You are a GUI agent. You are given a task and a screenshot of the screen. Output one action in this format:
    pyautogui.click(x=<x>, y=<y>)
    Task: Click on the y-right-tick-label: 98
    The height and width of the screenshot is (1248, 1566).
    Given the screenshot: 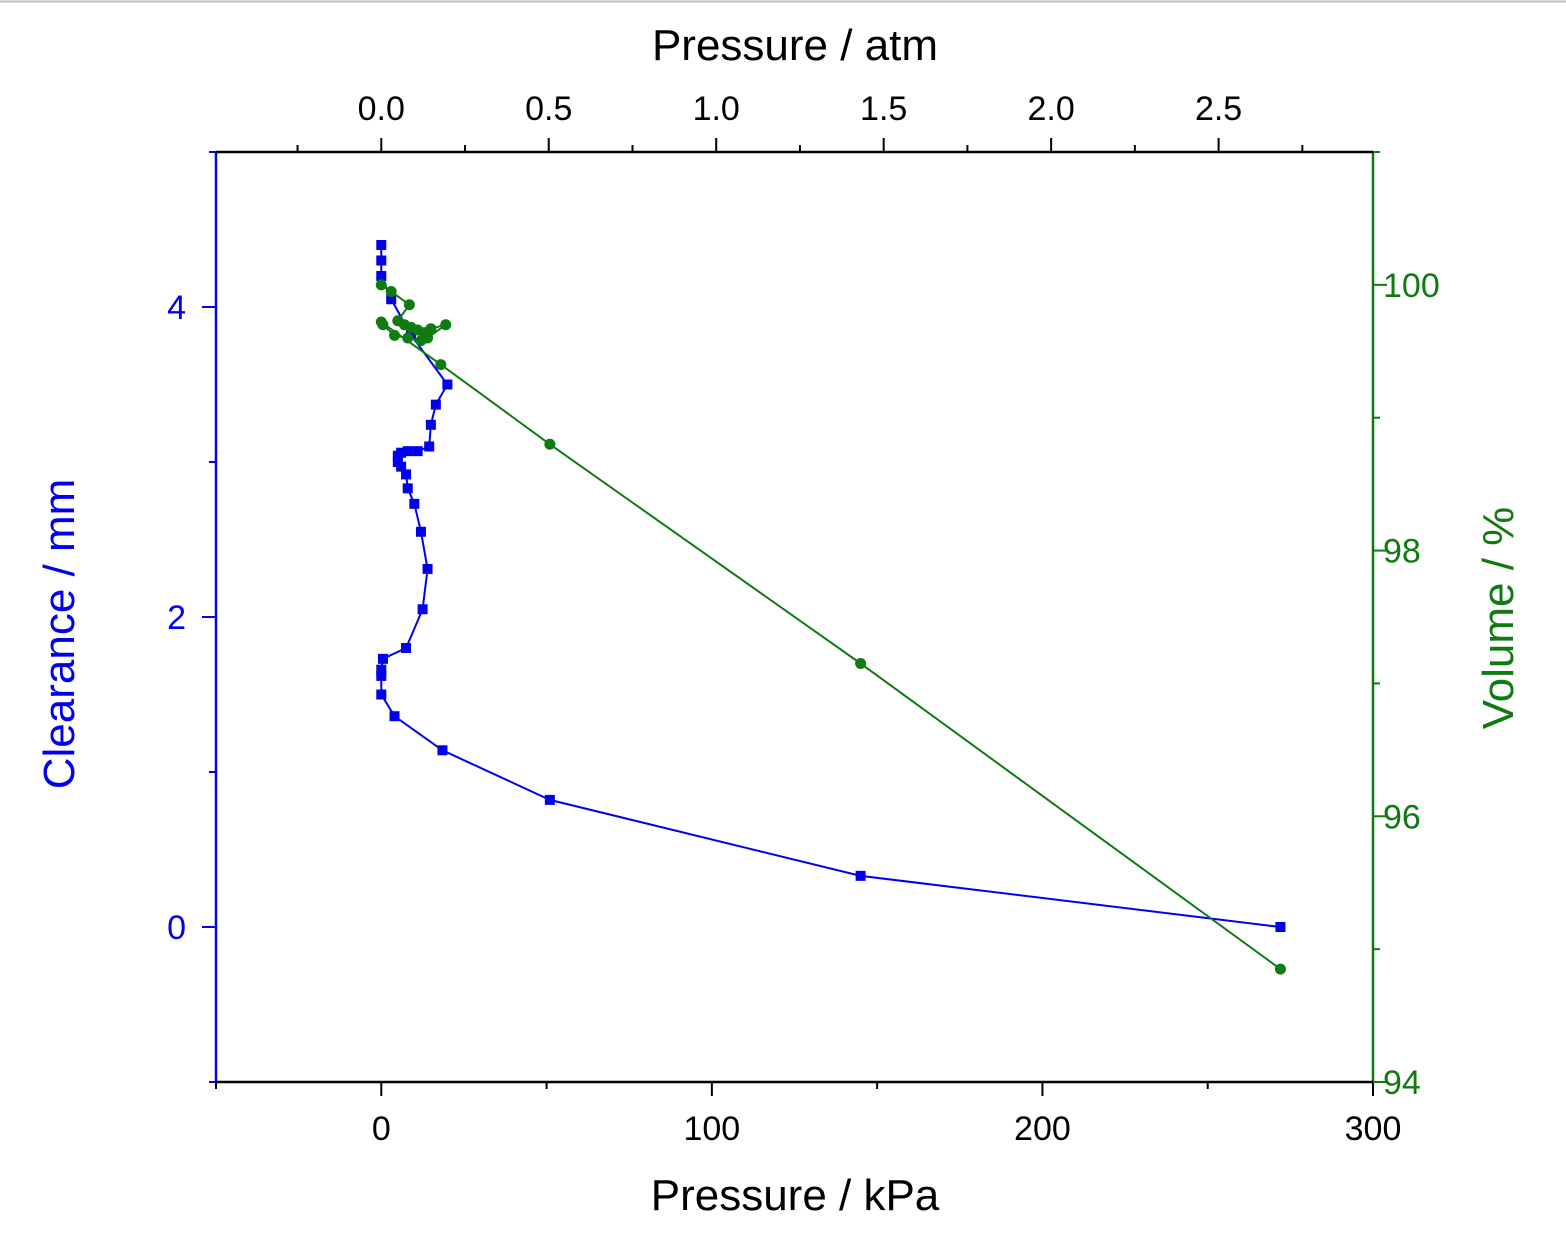 What is the action you would take?
    pyautogui.click(x=1402, y=552)
    